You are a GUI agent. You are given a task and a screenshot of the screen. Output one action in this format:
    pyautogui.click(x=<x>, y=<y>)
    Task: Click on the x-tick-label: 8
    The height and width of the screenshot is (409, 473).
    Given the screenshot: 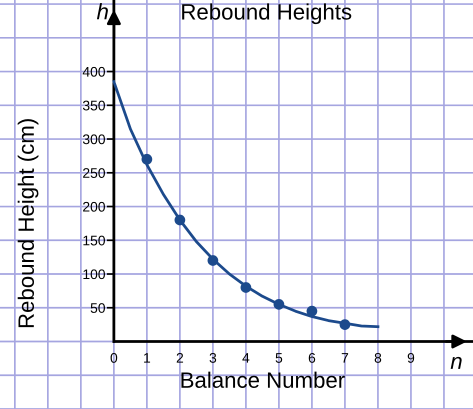 What is the action you would take?
    pyautogui.click(x=378, y=357)
    